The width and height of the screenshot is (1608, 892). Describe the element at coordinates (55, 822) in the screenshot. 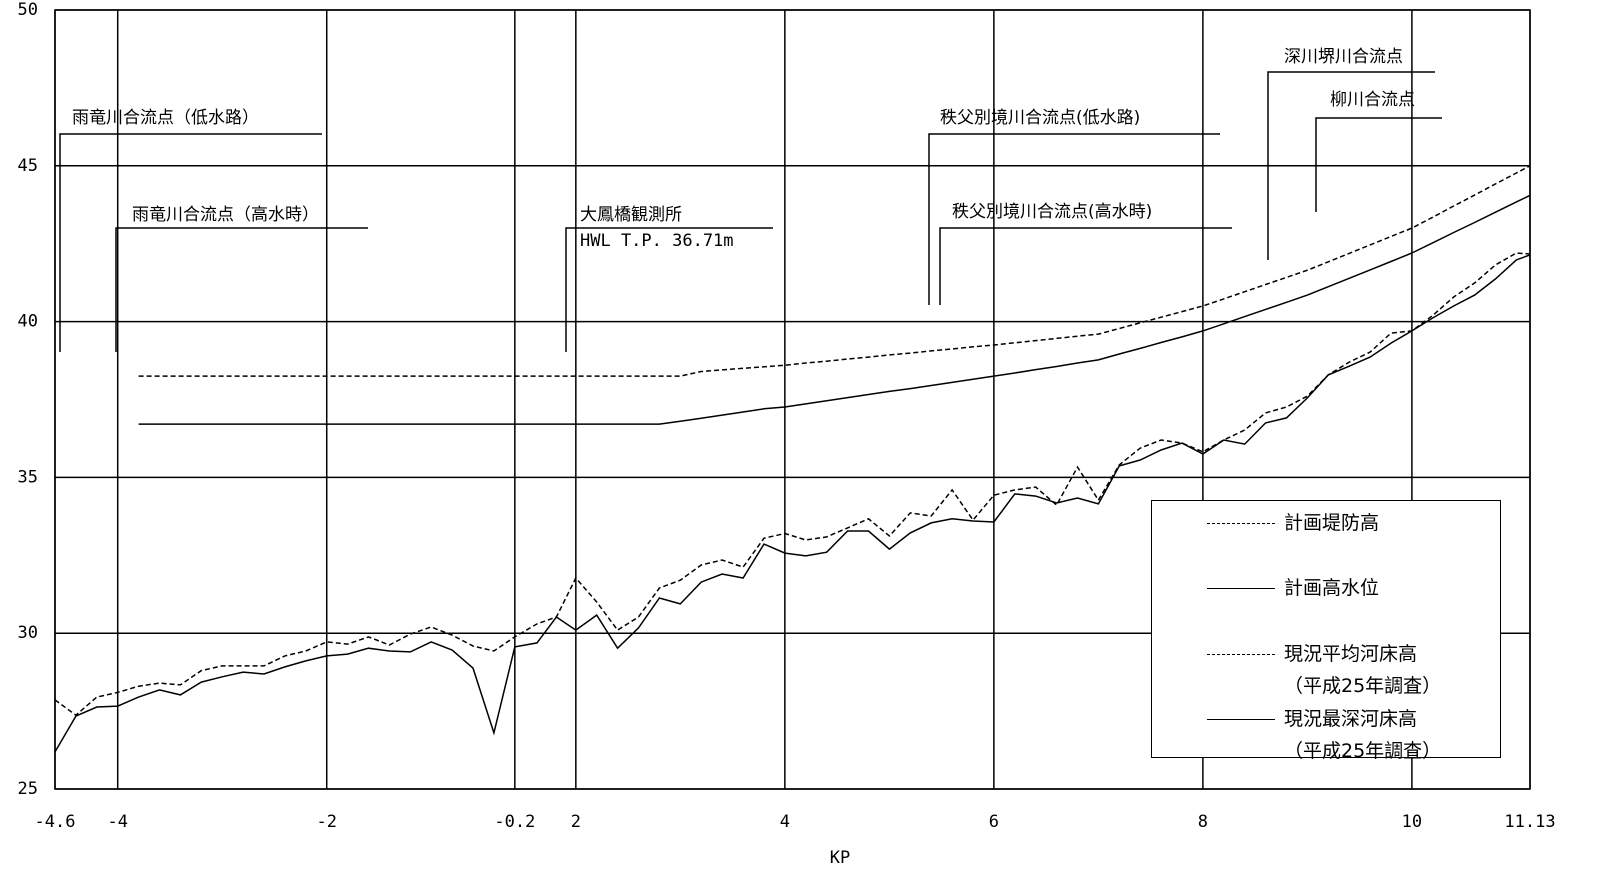

I see `x-tick-label: -4.6` at that location.